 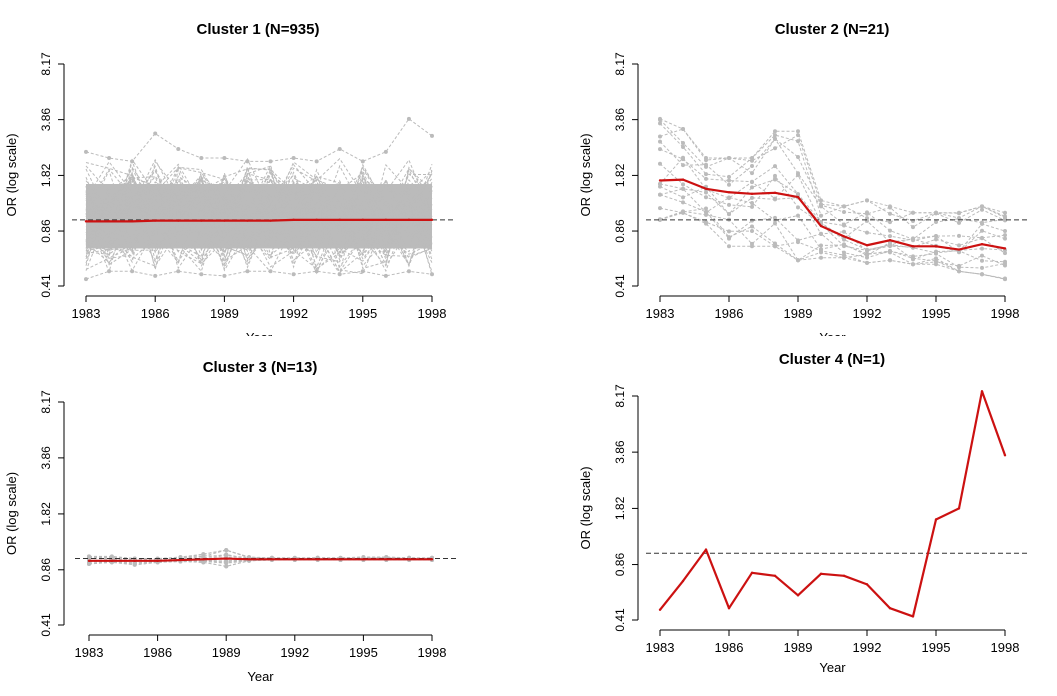 What do you see at coordinates (11, 174) in the screenshot?
I see `y-axis-title: OR (log scale)` at bounding box center [11, 174].